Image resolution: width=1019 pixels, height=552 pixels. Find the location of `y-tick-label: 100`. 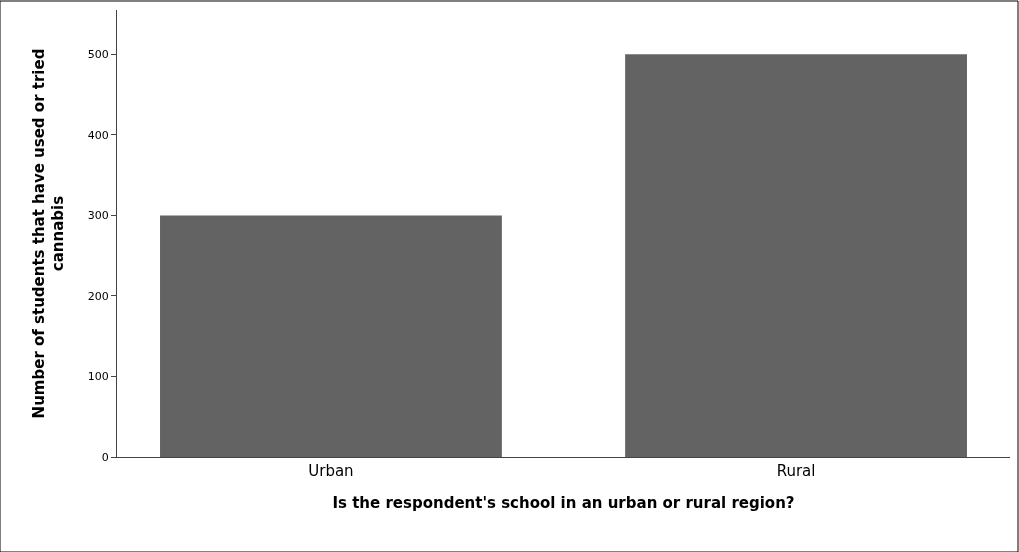

y-tick-label: 100 is located at coordinates (98, 377).